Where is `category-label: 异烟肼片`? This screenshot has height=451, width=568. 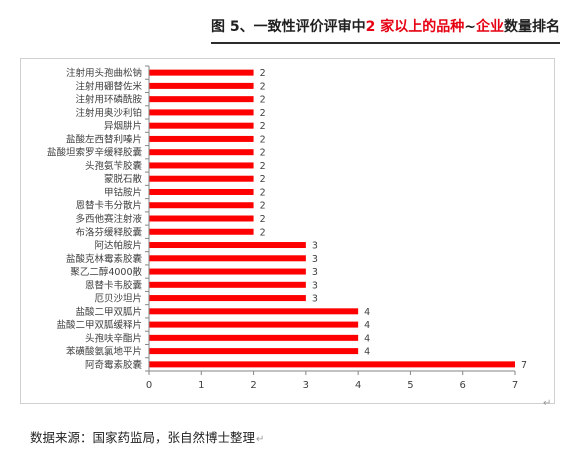
category-label: 异烟肼片 is located at coordinates (123, 126).